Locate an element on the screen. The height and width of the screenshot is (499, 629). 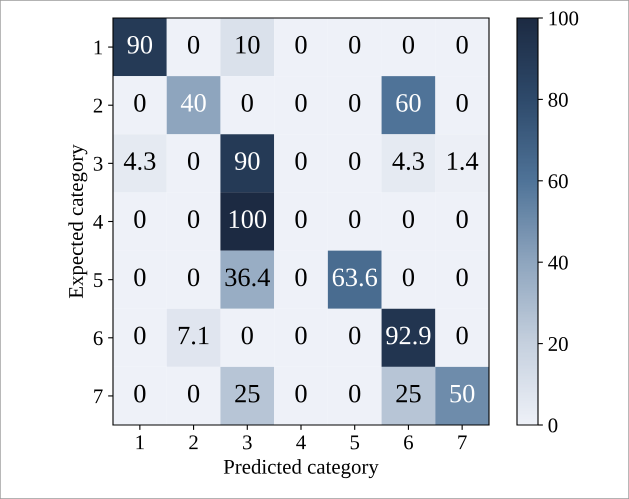
x-axis-title: Predicted category is located at coordinates (301, 468).